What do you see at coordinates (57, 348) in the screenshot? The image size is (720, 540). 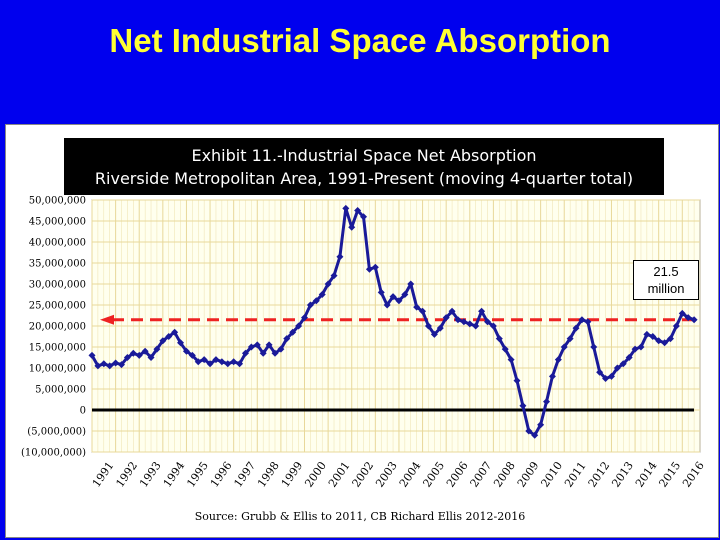 I see `y-tick-label: 15,000,000` at bounding box center [57, 348].